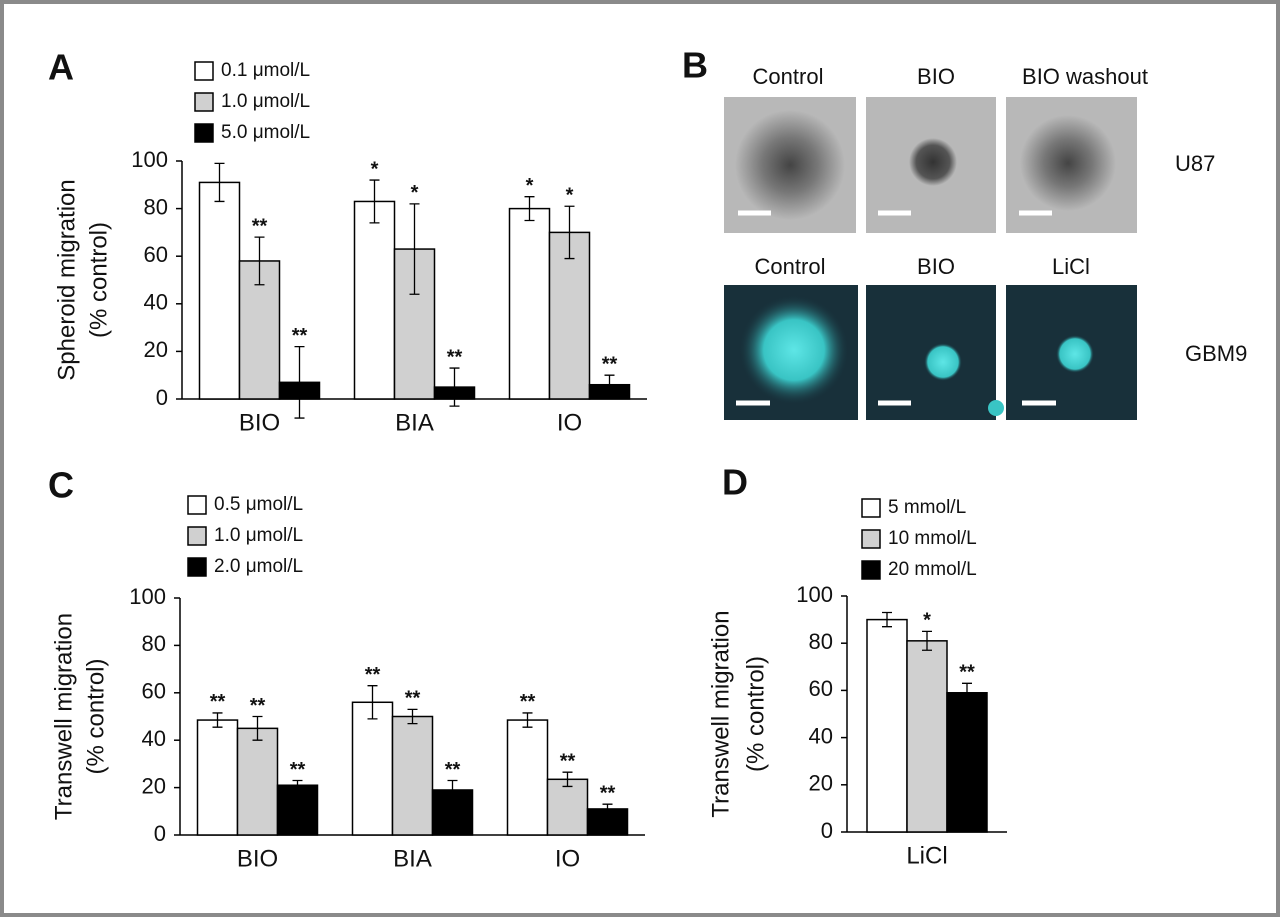  What do you see at coordinates (735, 482) in the screenshot?
I see `panel-letter: D` at bounding box center [735, 482].